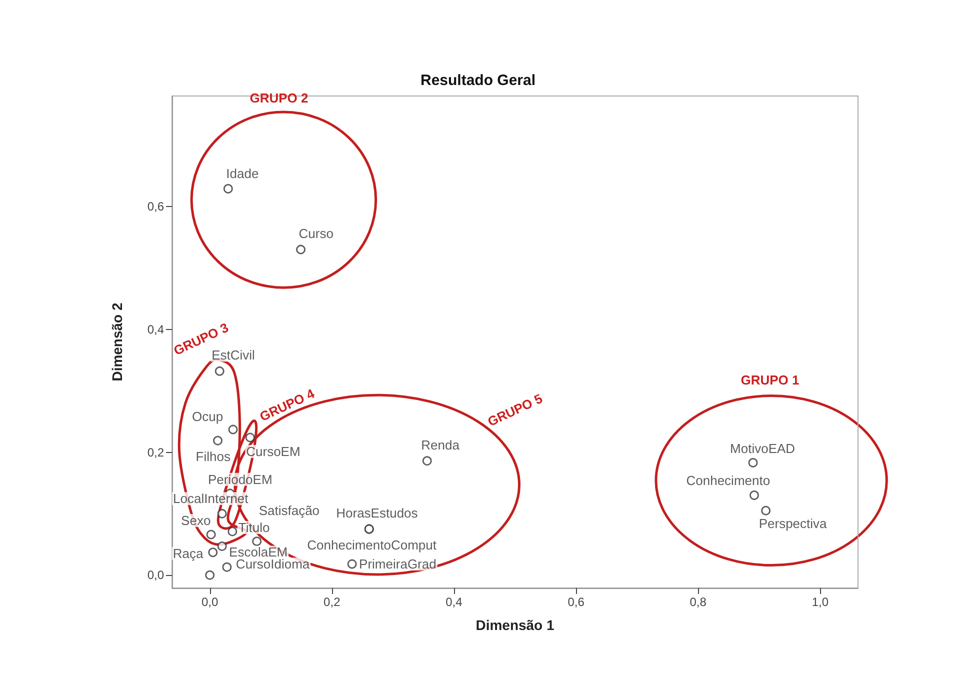 The width and height of the screenshot is (956, 693). What do you see at coordinates (208, 416) in the screenshot?
I see `series-label: Ocup` at bounding box center [208, 416].